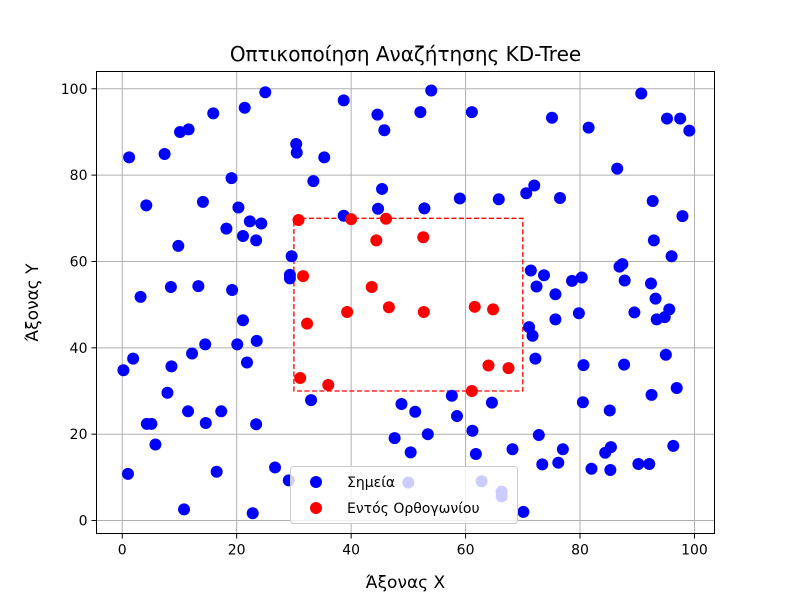  Describe the element at coordinates (413, 509) in the screenshot. I see `legend-label-inside: Εντός Ορθογωνίου` at that location.